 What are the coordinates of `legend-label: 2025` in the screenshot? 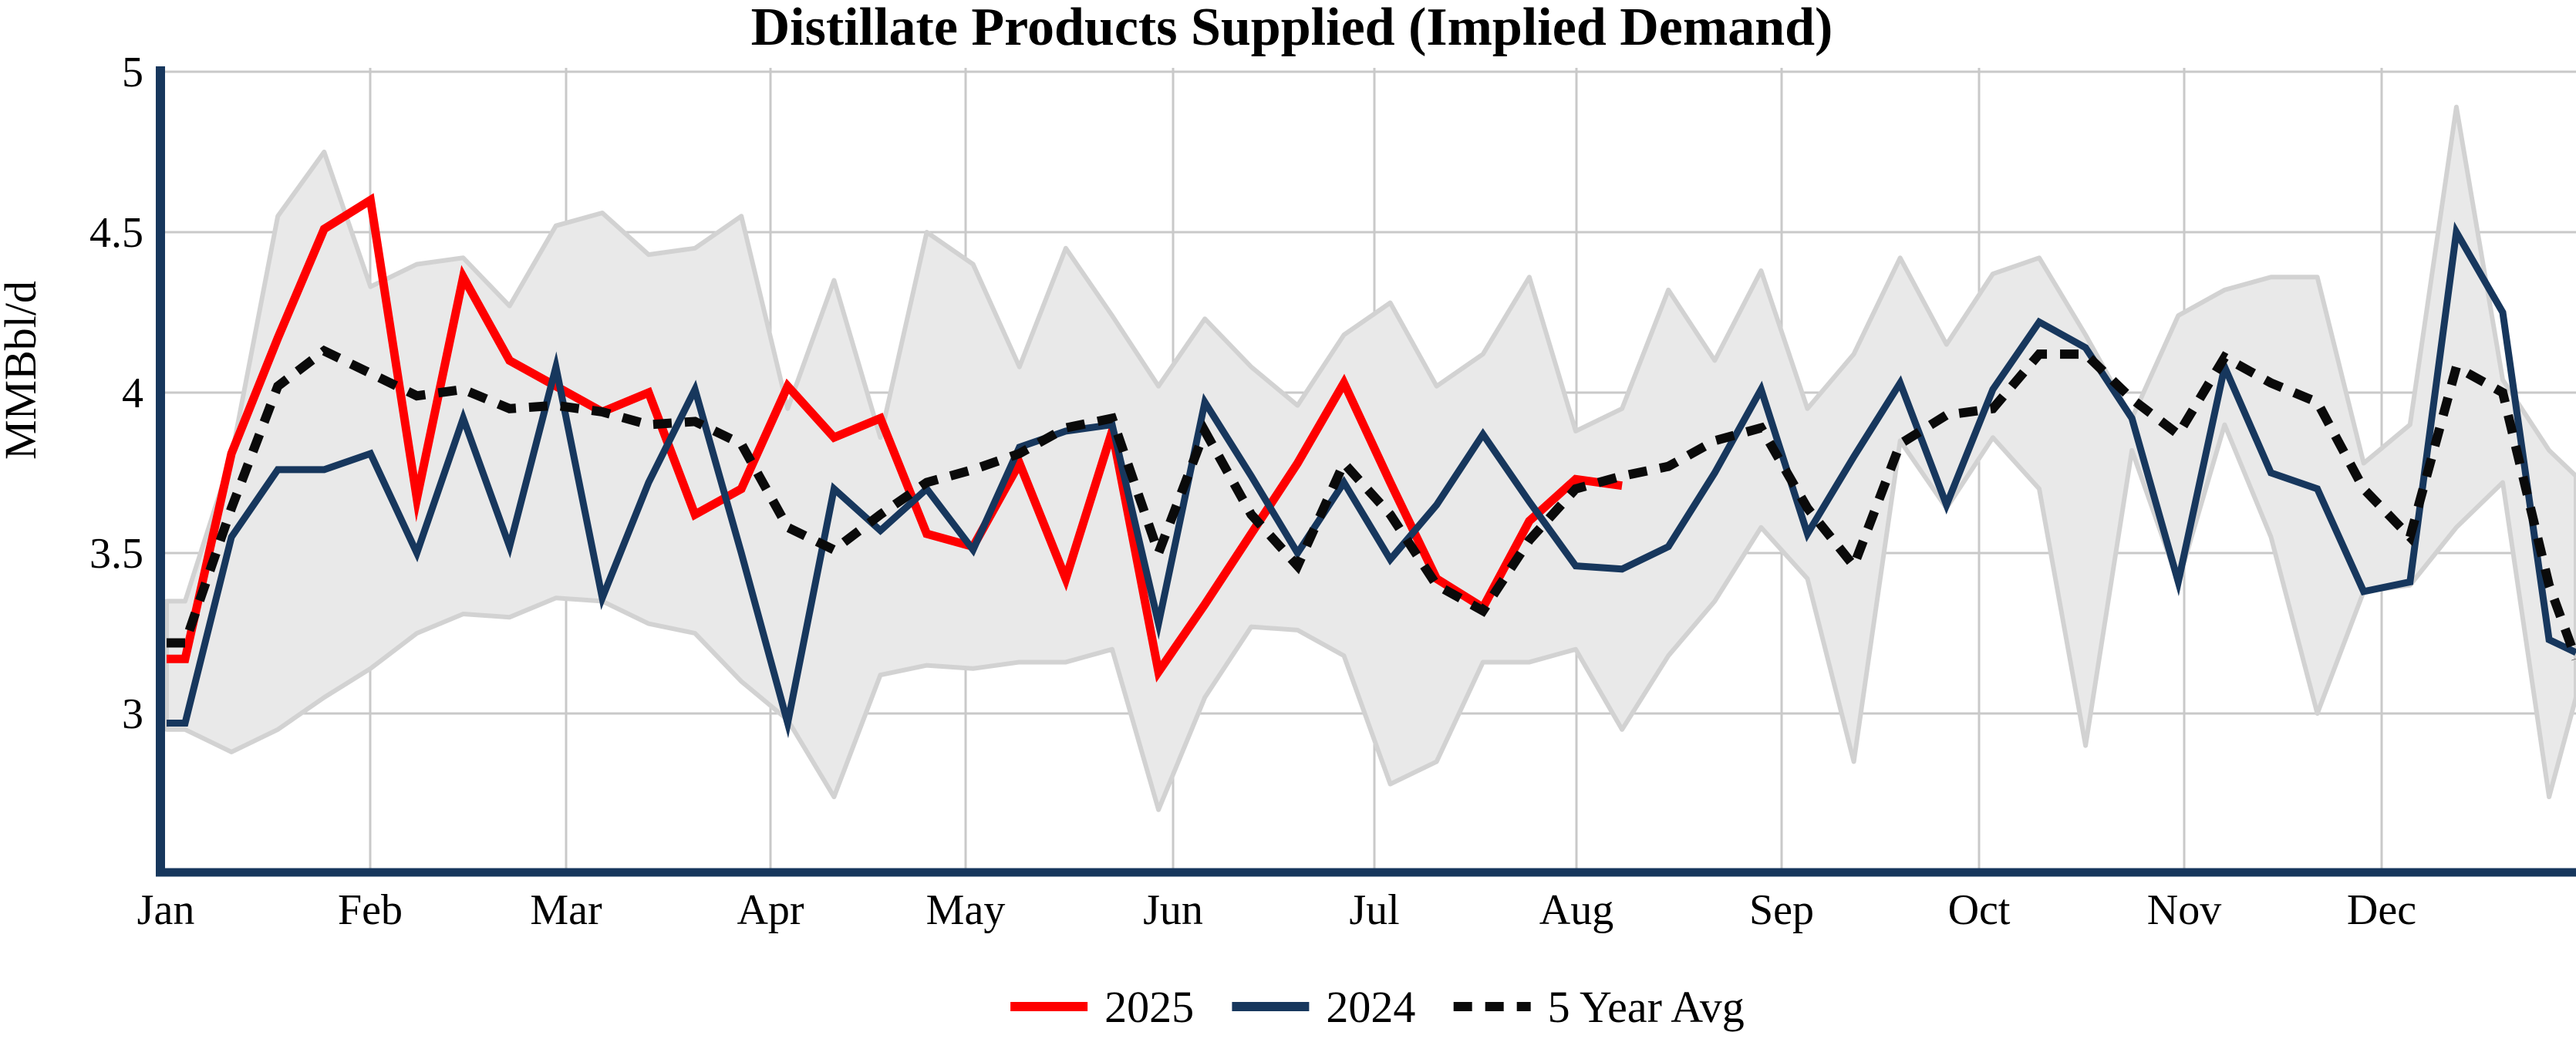 It's located at (1149, 1007).